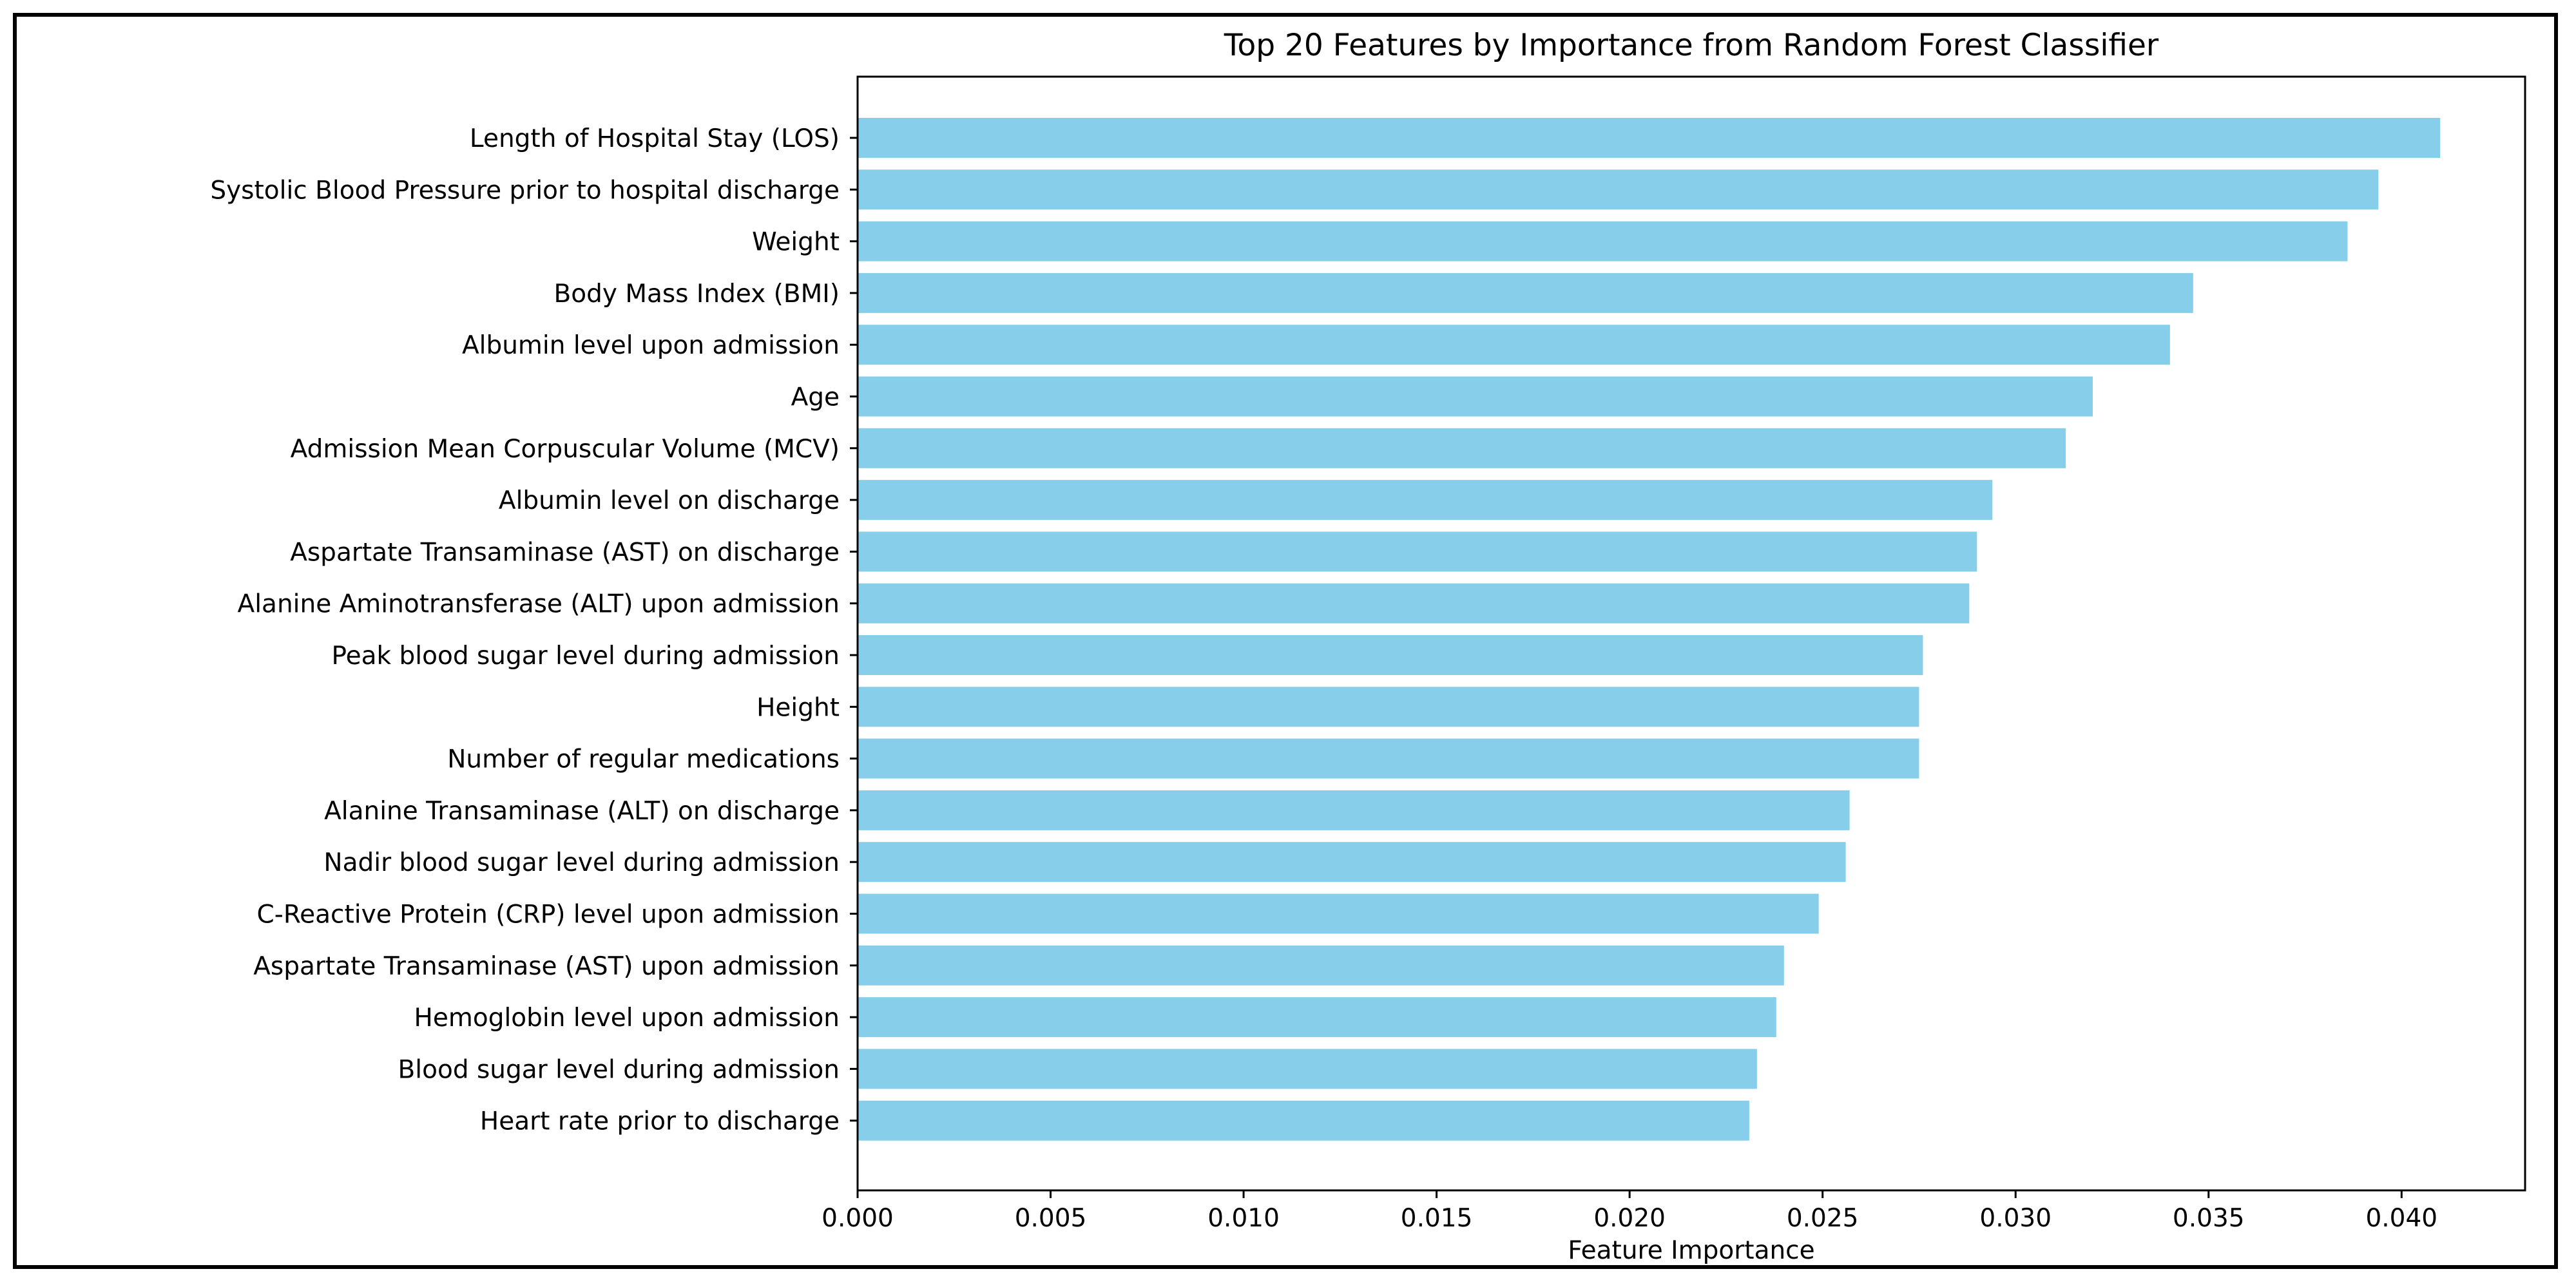 The height and width of the screenshot is (1287, 2576). What do you see at coordinates (1630, 1218) in the screenshot?
I see `x-tick-label: 0.020` at bounding box center [1630, 1218].